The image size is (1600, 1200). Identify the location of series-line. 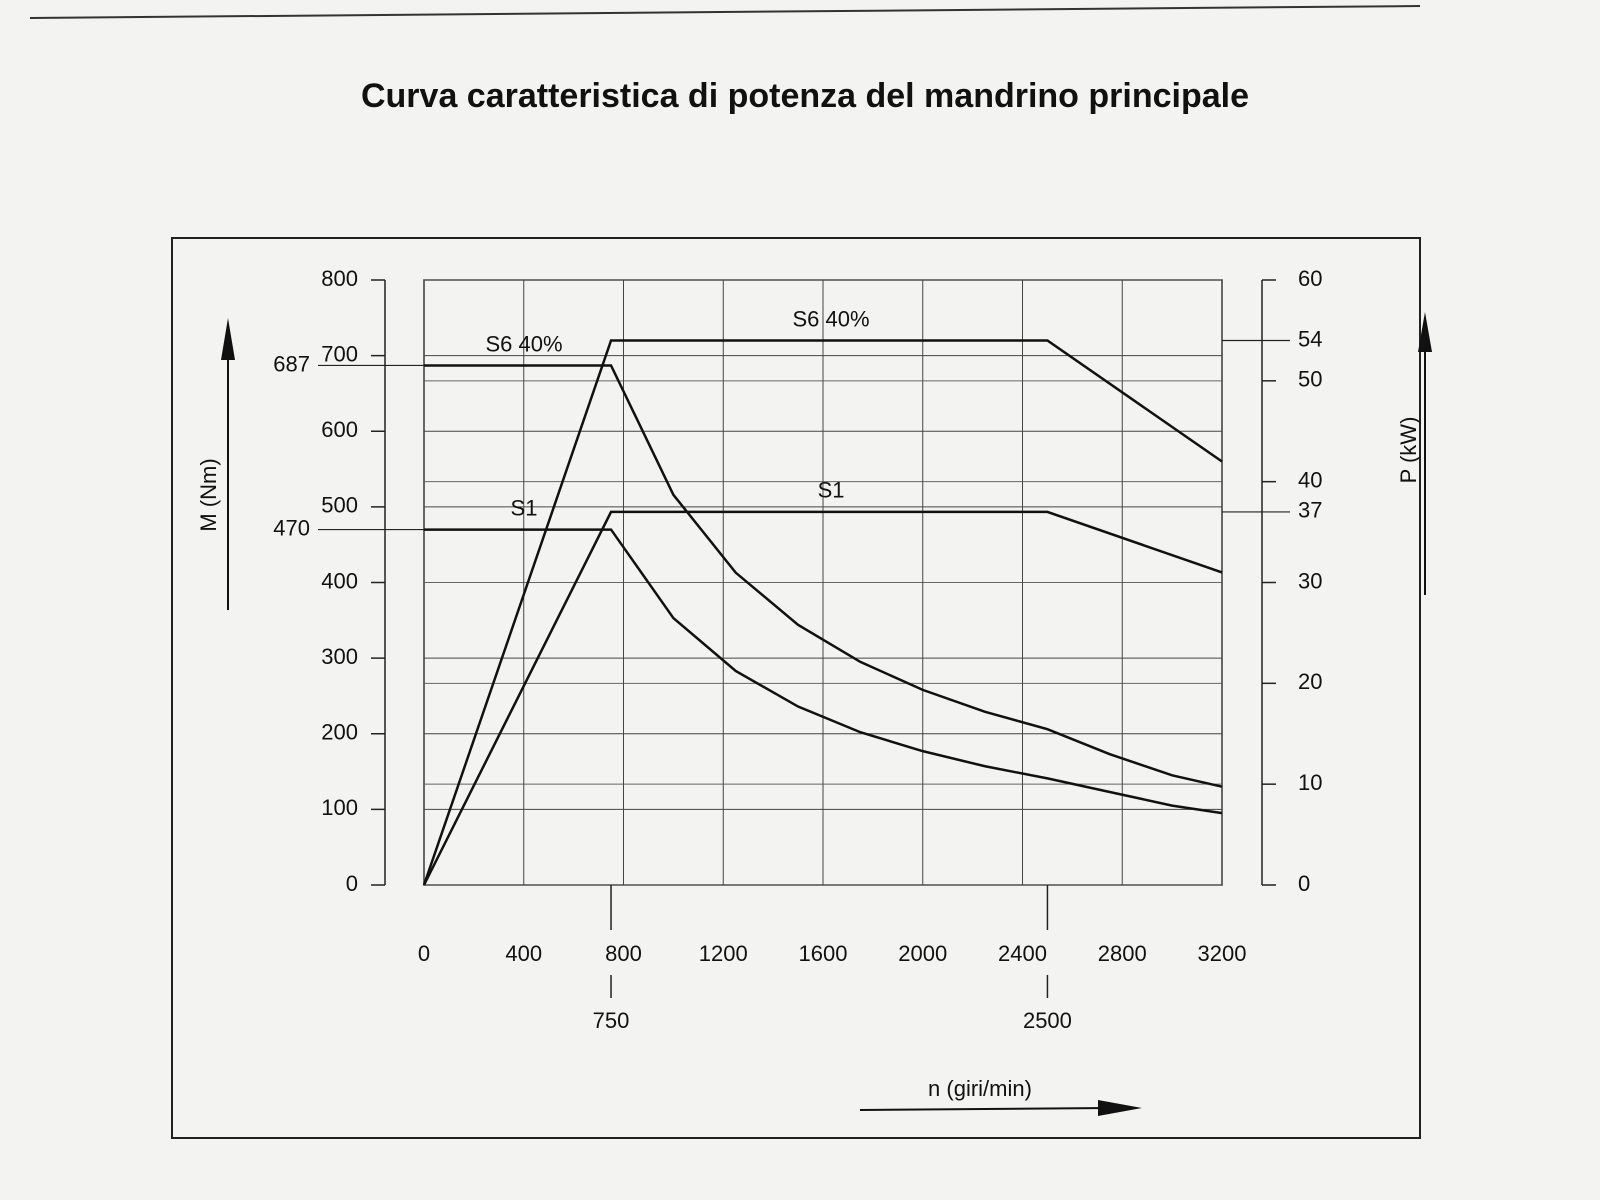
(823, 671).